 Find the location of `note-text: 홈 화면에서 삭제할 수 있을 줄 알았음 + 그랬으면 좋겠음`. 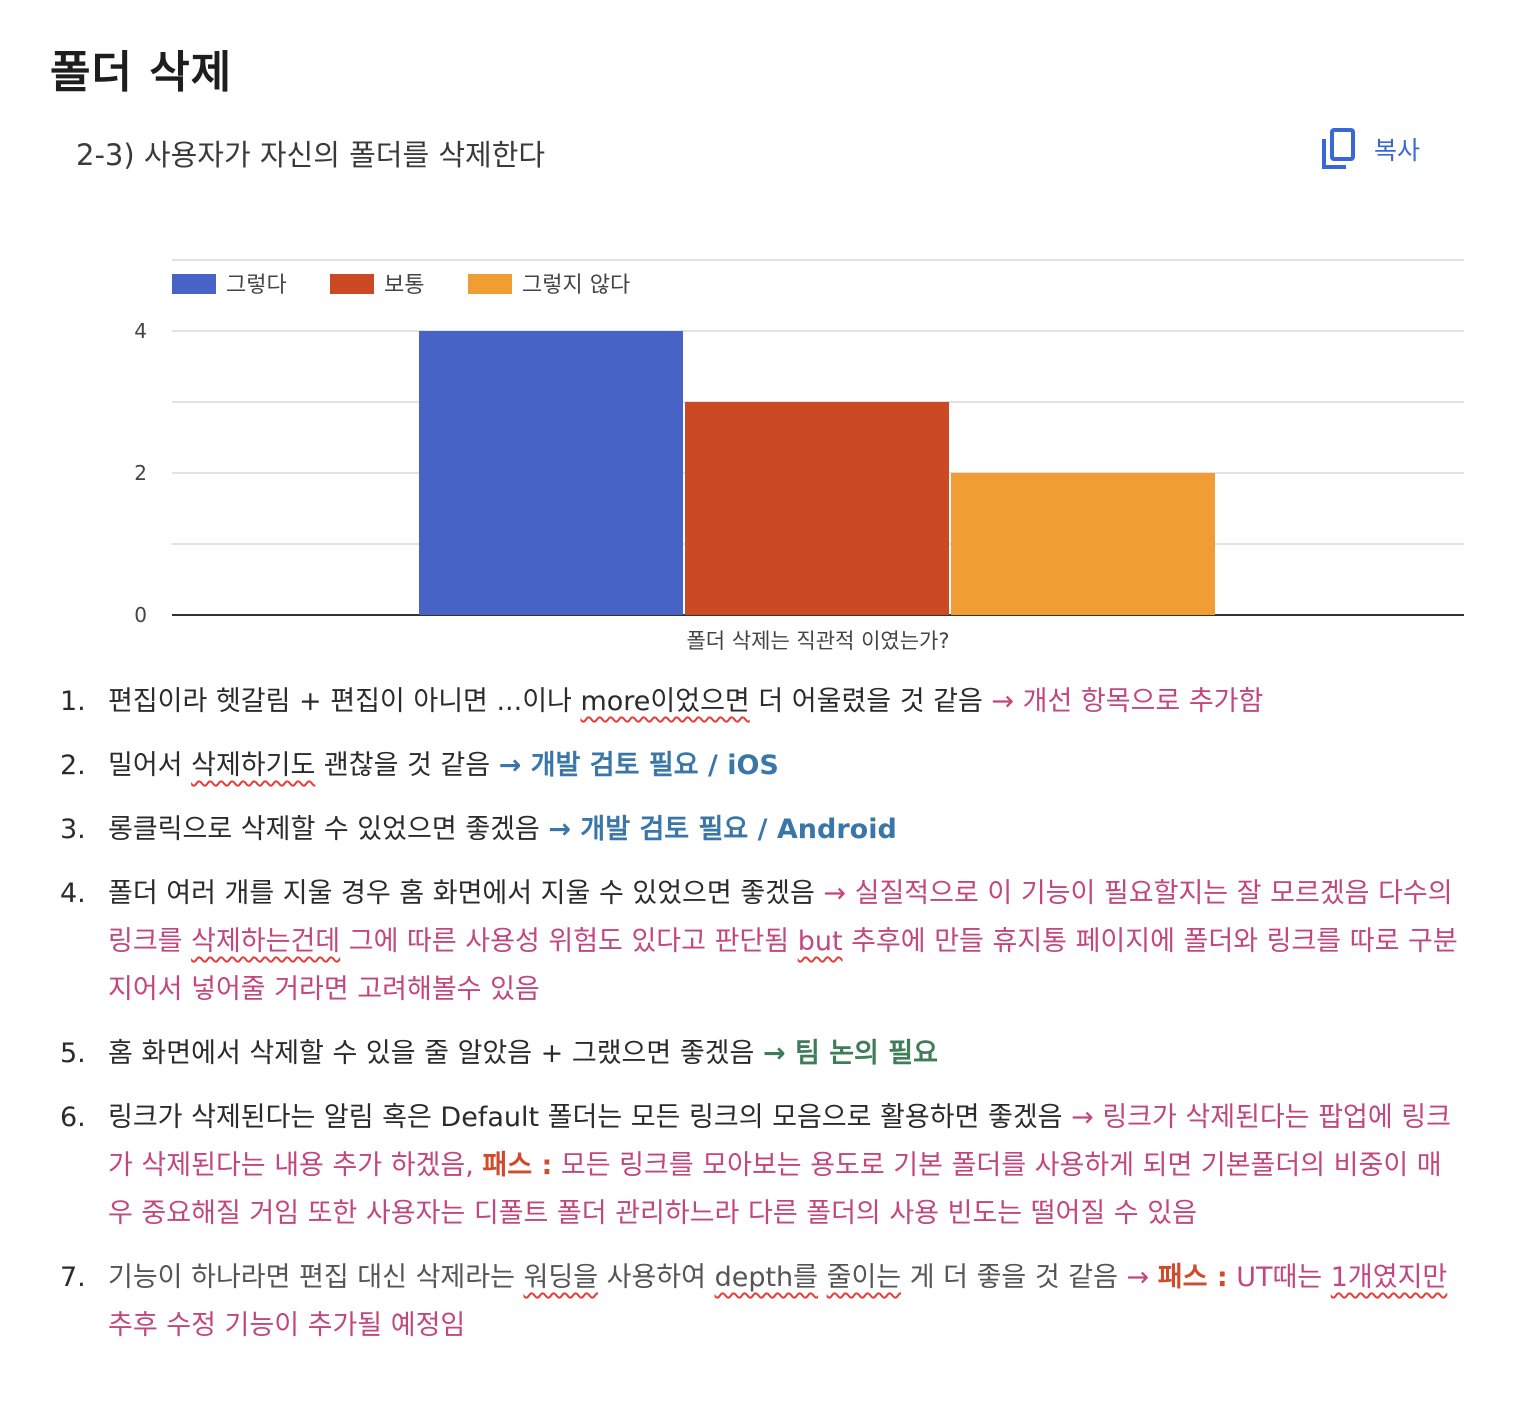

note-text: 홈 화면에서 삭제할 수 있을 줄 알았음 + 그랬으면 좋겠음 is located at coordinates (435, 1053).